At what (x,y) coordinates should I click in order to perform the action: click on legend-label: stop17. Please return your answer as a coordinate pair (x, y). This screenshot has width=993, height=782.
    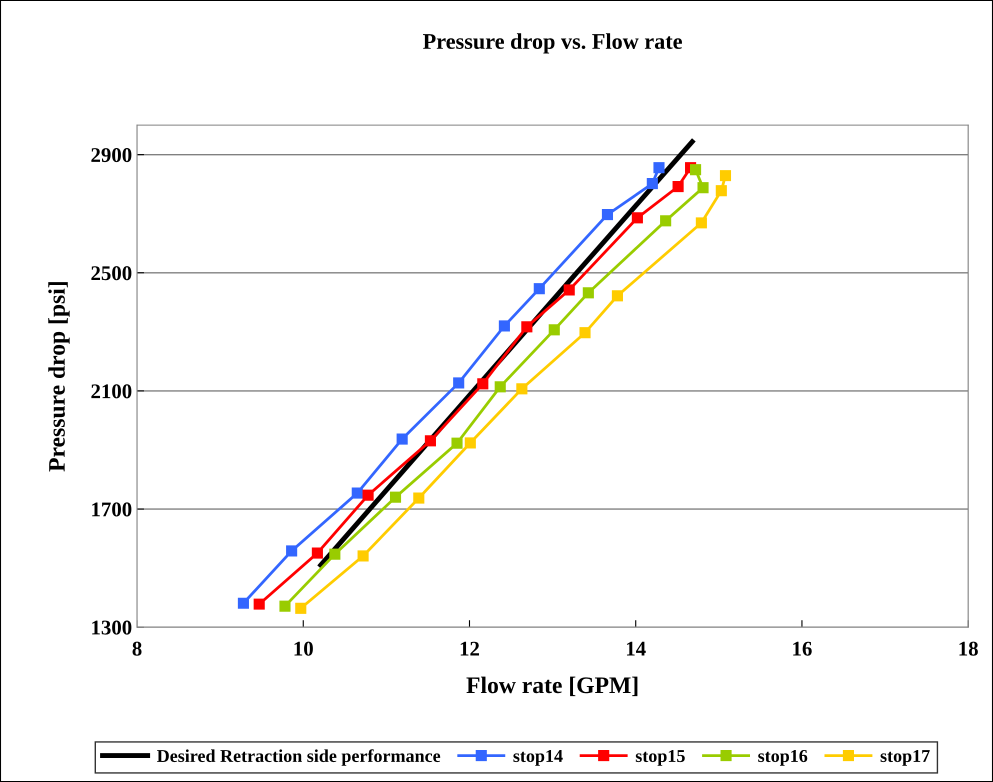
    Looking at the image, I should click on (905, 758).